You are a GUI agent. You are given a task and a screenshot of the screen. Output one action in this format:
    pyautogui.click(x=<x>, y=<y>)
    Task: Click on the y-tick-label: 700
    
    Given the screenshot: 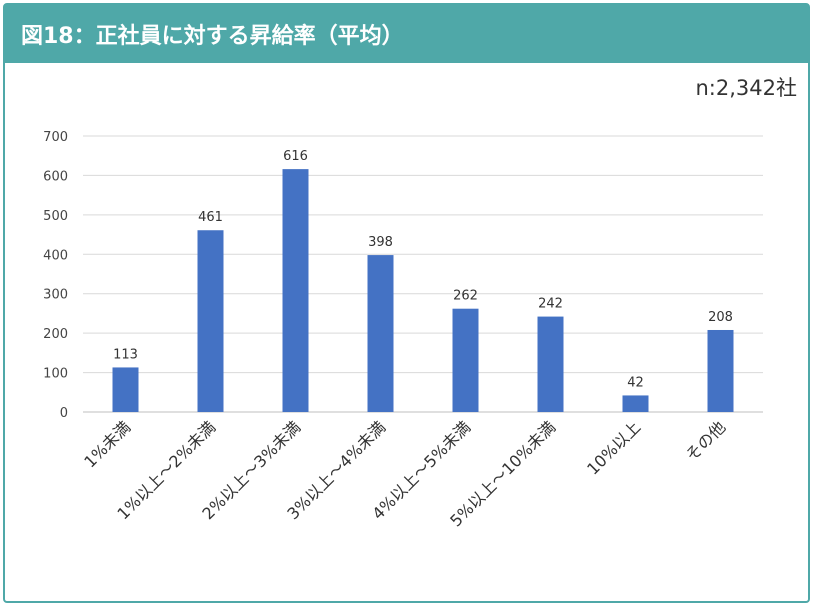 What is the action you would take?
    pyautogui.click(x=55, y=137)
    